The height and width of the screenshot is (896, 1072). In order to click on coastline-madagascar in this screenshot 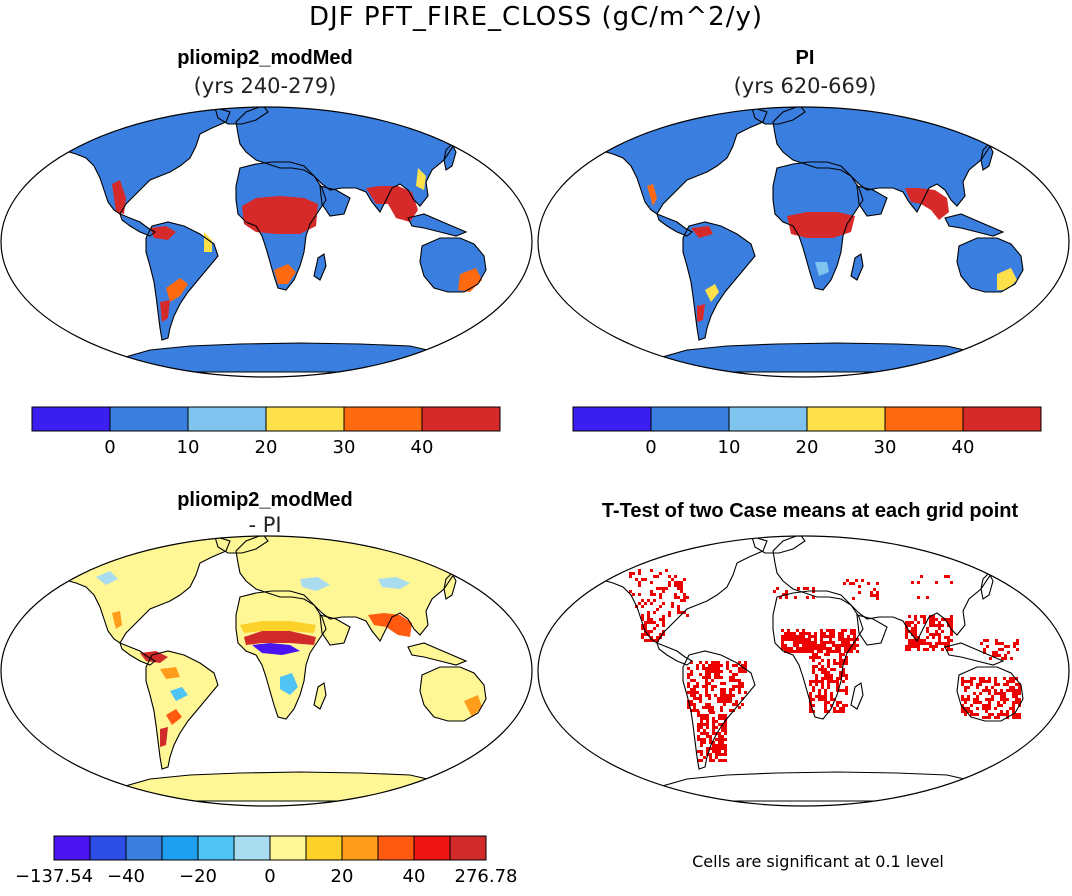, I will do `click(320, 696)`.